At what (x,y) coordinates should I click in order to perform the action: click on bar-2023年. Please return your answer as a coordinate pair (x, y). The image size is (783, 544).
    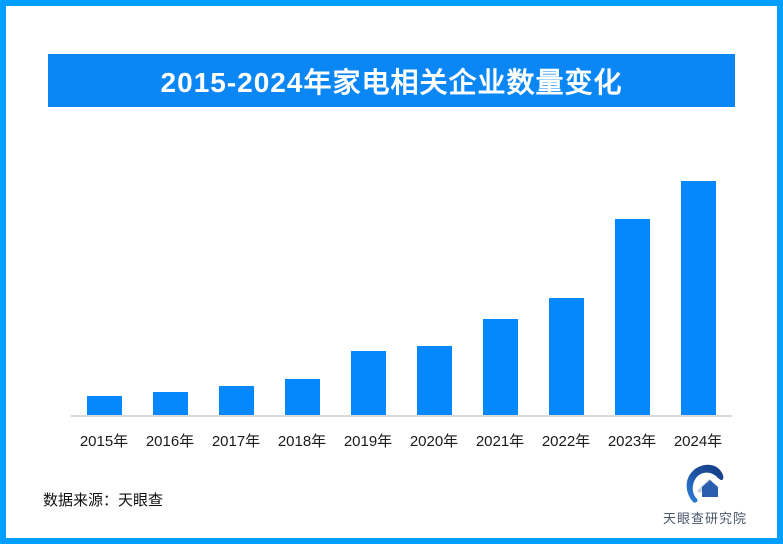
    Looking at the image, I should click on (632, 317).